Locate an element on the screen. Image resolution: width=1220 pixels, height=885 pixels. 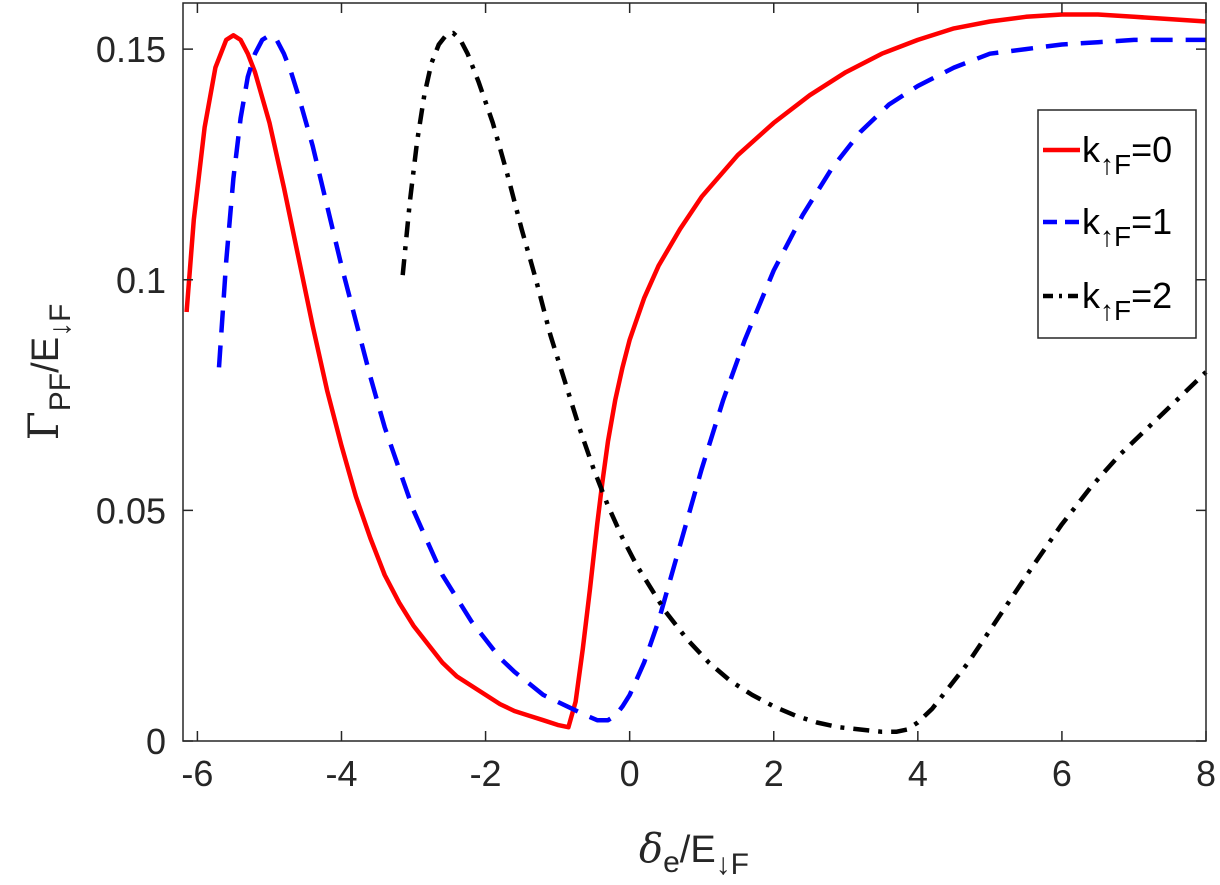
x-axis-label: δe/E↓F is located at coordinates (694, 853).